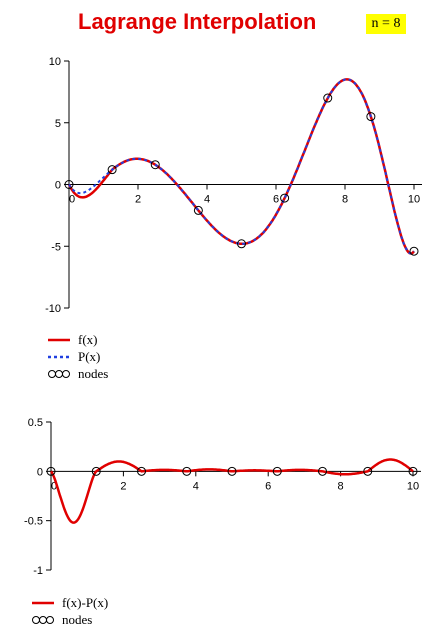  What do you see at coordinates (53, 309) in the screenshot?
I see `y-tick-label: -10` at bounding box center [53, 309].